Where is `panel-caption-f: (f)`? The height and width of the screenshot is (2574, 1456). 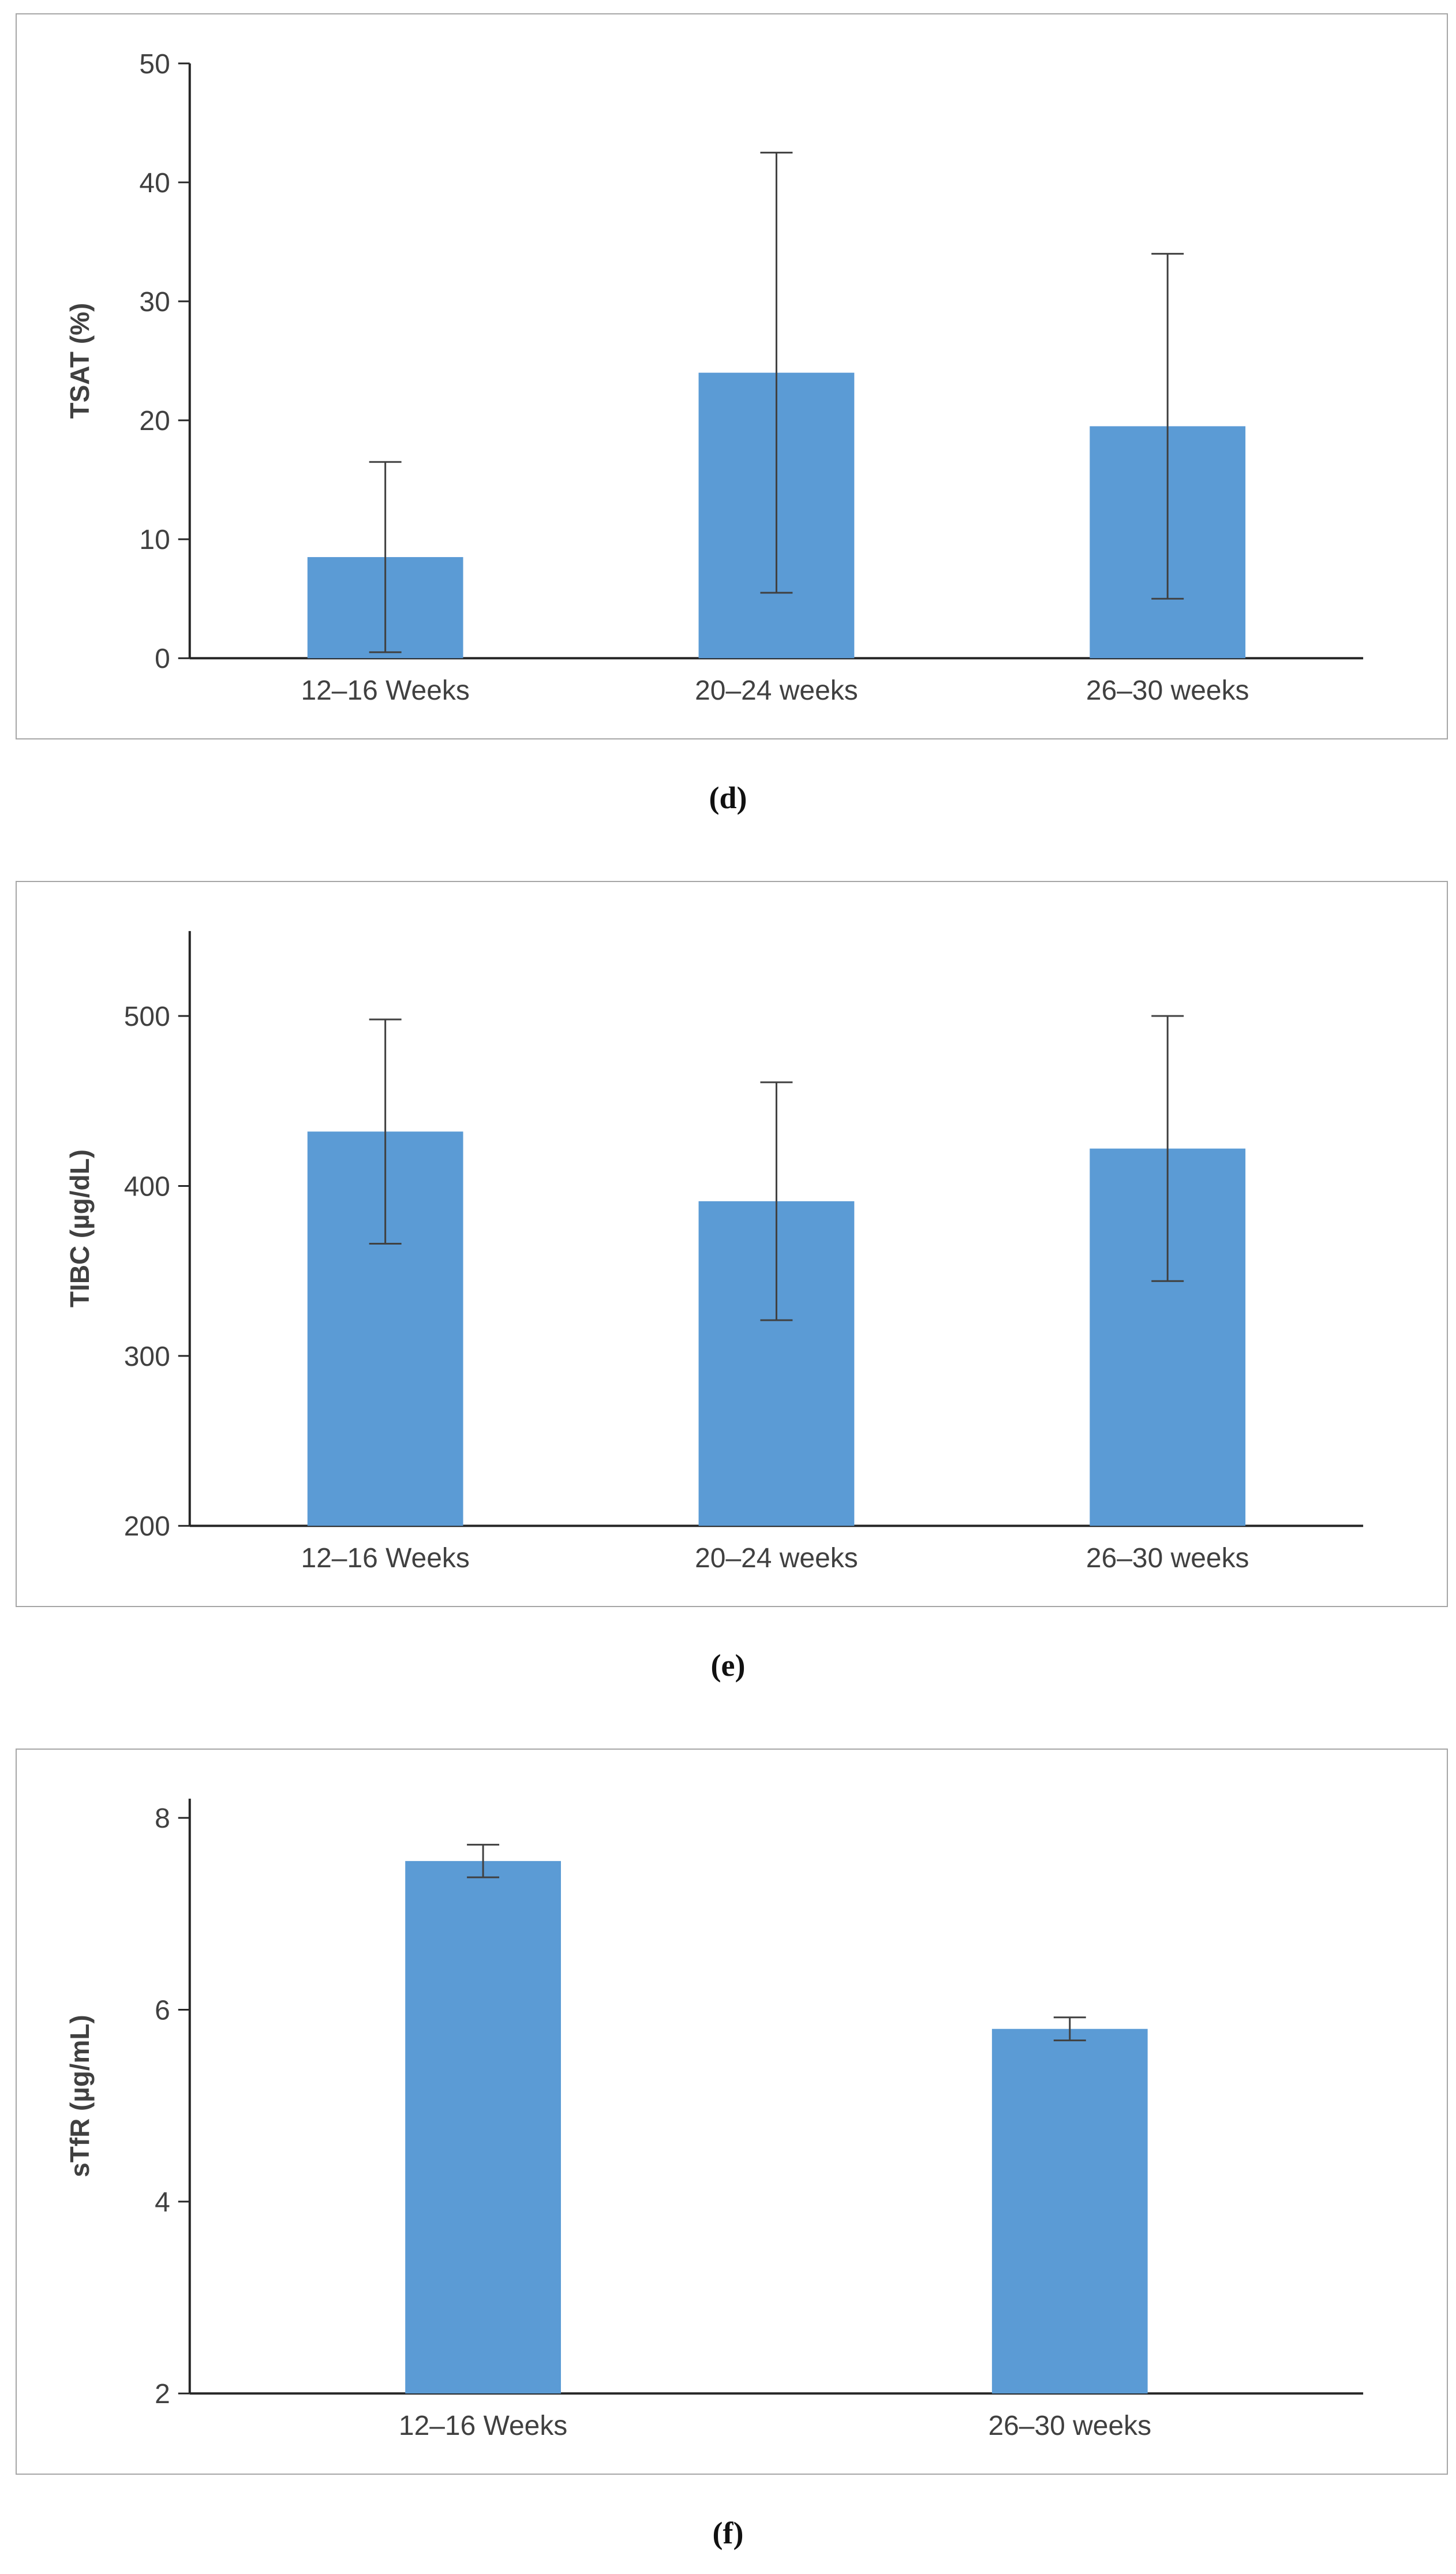
panel-caption-f: (f) is located at coordinates (728, 2533).